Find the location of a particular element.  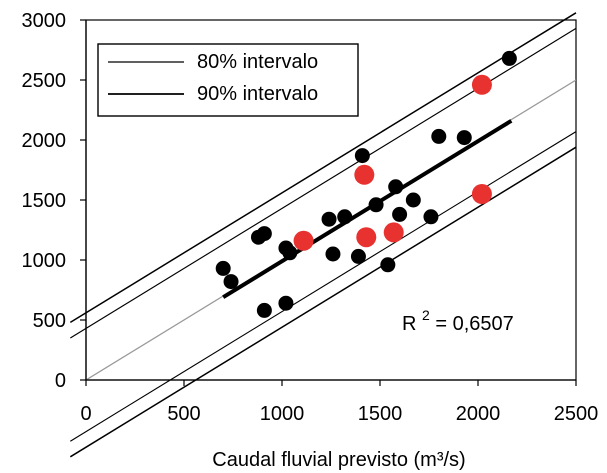

r-squared-annotation: R 2 = 0,6507 is located at coordinates (458, 319).